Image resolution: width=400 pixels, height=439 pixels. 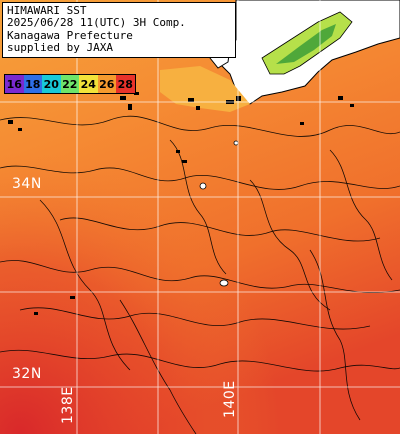 I want to click on lat-label-34n: 34N, so click(x=27, y=184).